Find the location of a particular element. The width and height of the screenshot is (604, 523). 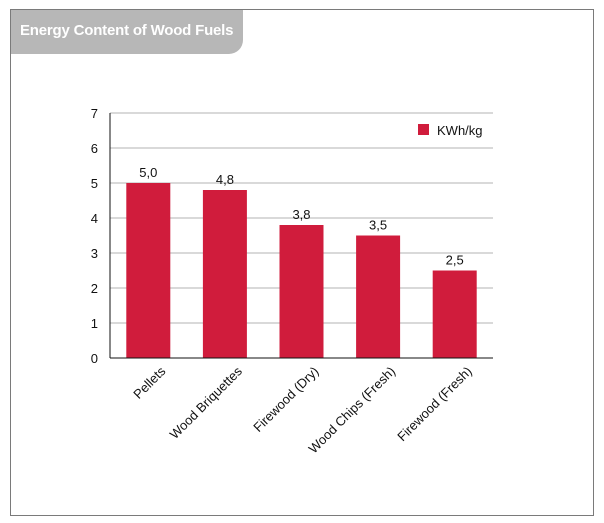

category-label: Pellets is located at coordinates (149, 382).